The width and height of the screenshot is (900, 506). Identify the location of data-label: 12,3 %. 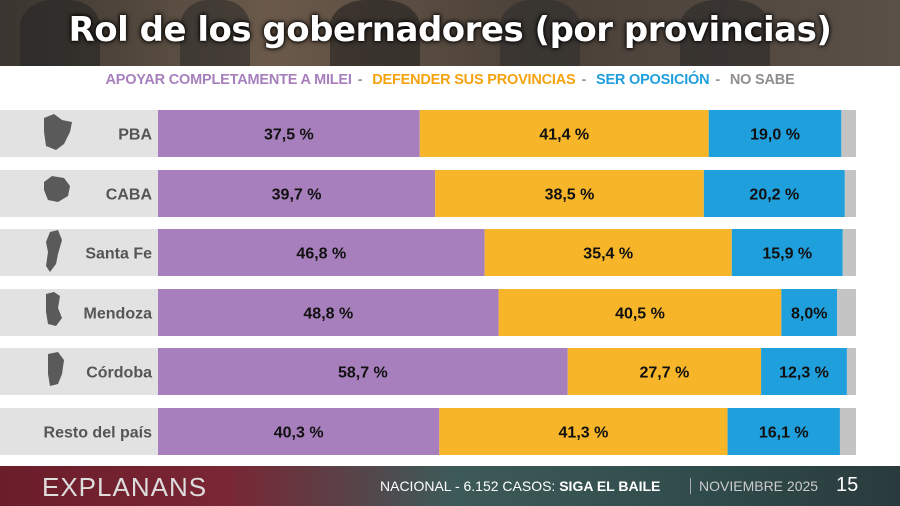
(804, 373).